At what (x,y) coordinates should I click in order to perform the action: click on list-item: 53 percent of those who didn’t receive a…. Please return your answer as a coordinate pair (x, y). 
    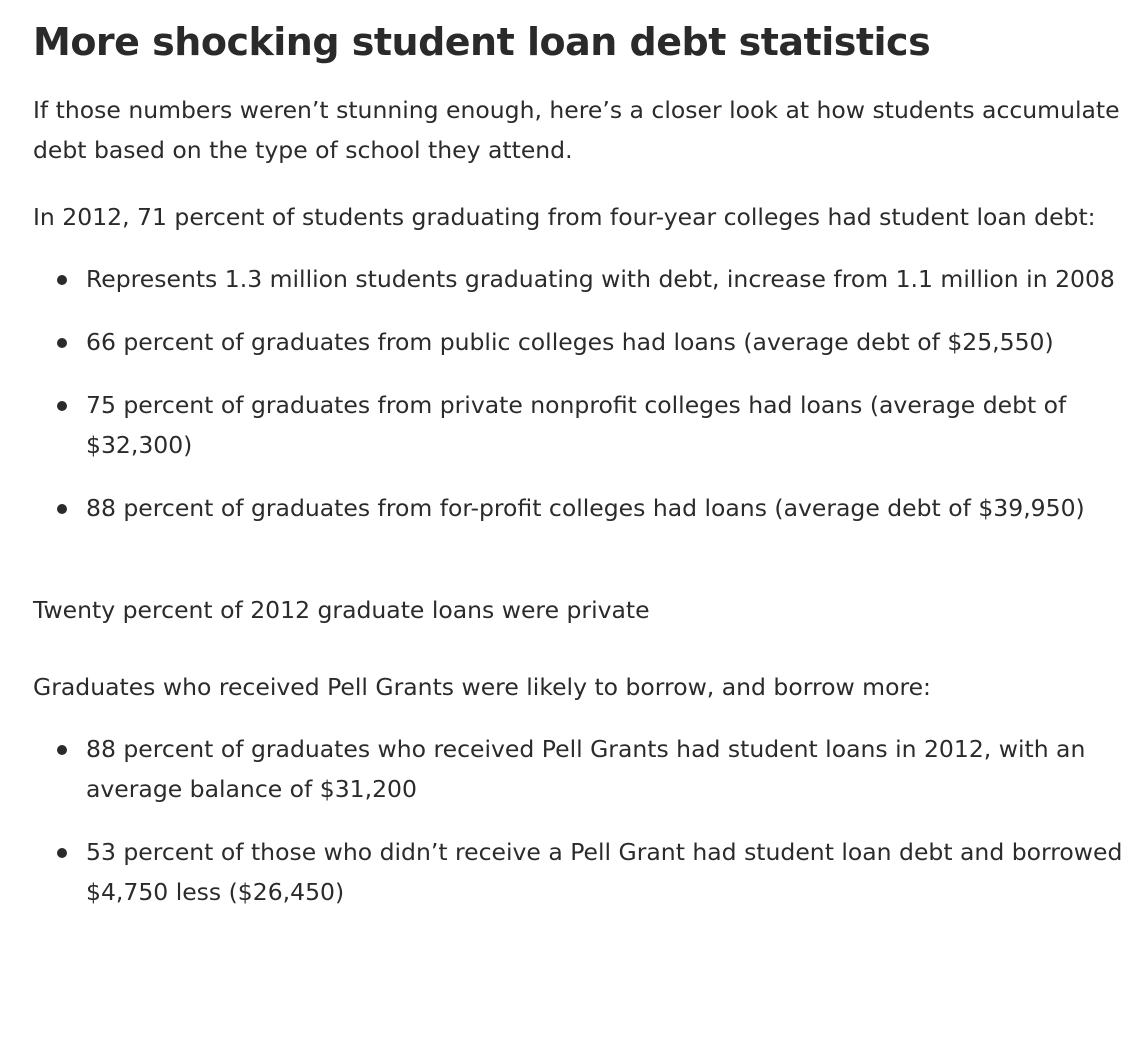
    Looking at the image, I should click on (578, 872).